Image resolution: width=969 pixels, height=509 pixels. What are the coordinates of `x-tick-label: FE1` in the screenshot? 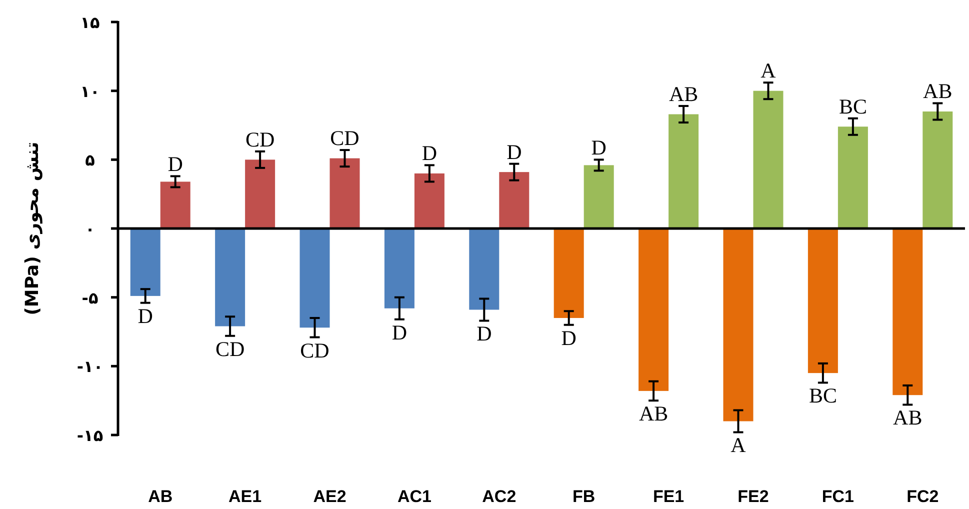 It's located at (668, 496).